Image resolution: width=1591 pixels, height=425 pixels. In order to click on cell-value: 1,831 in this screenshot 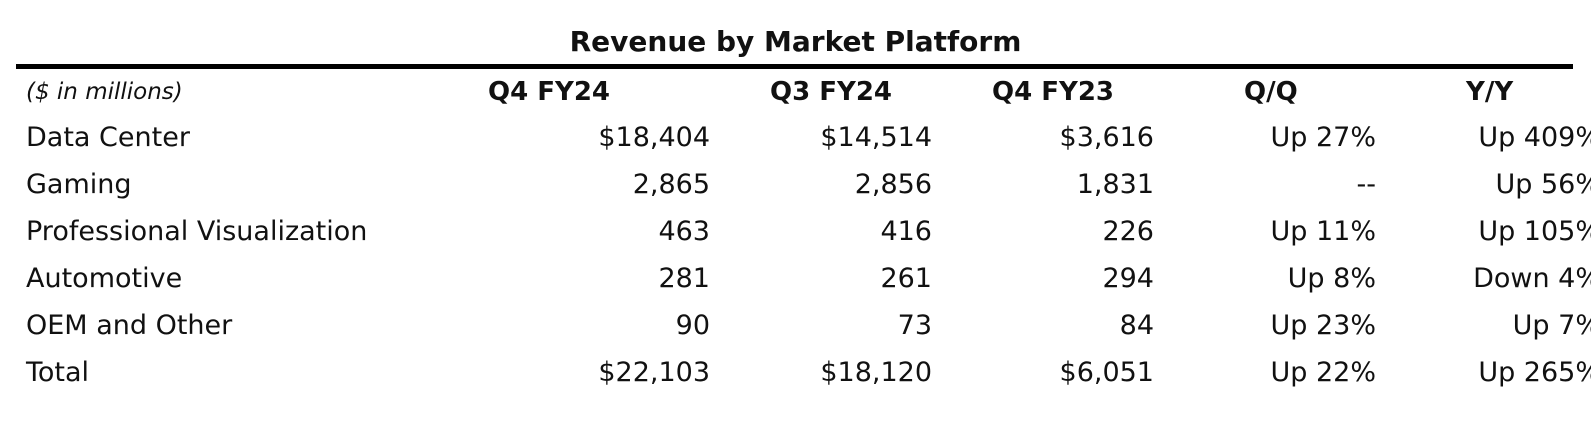, I will do `click(1115, 184)`.